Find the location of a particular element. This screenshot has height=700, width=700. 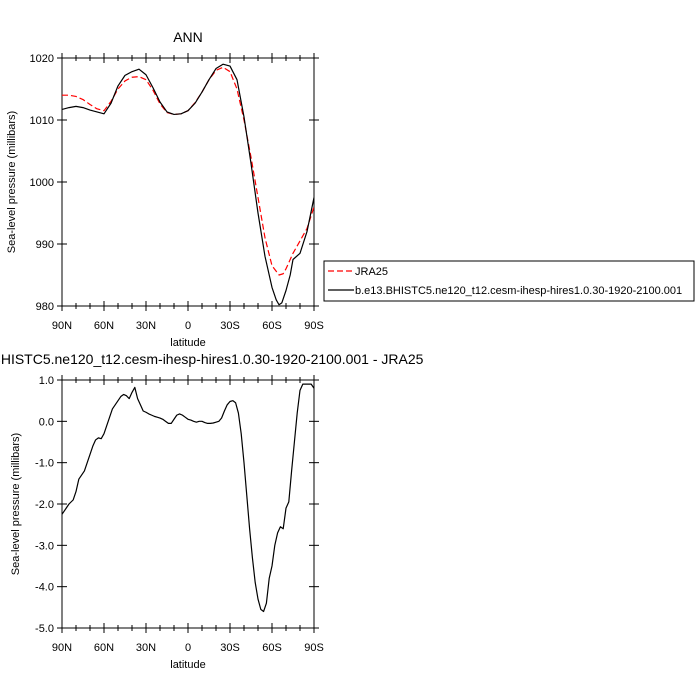

y-tick-label: -4.0 is located at coordinates (44, 588).